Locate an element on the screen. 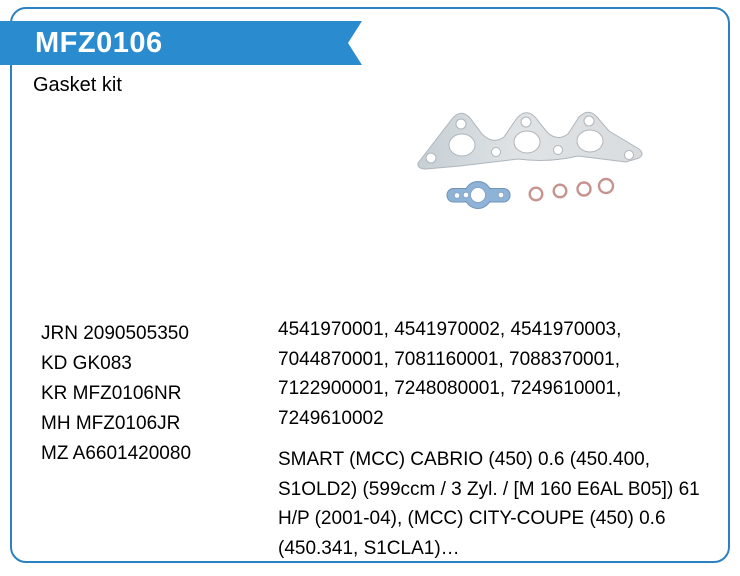  part-number-label: MFZ0106 is located at coordinates (99, 43).